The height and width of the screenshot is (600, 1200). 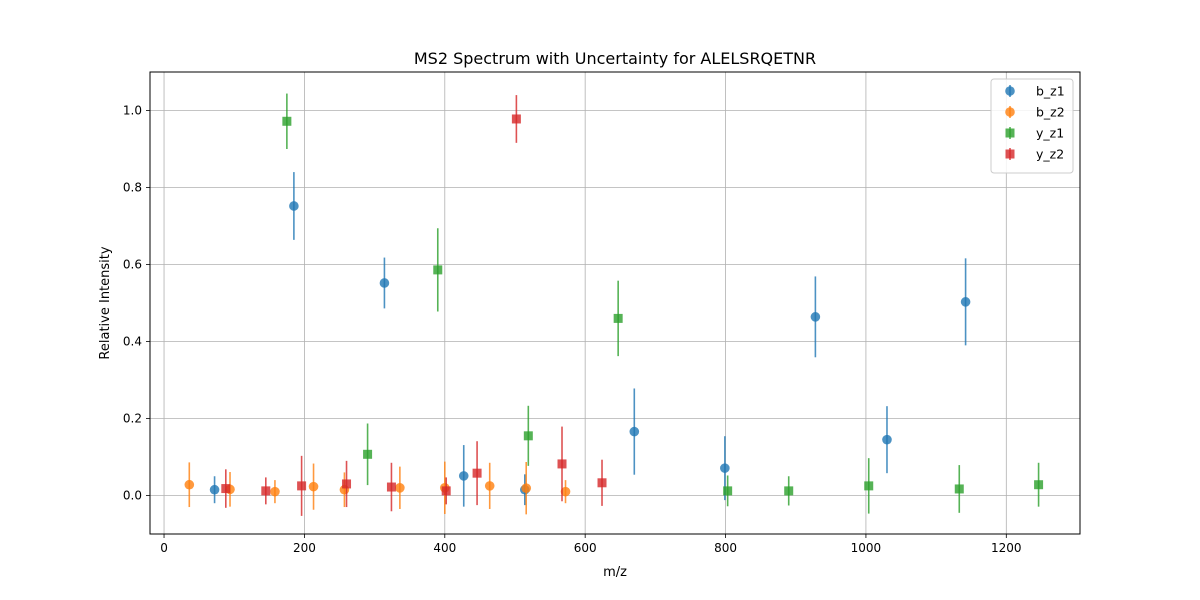 I want to click on x-tick-label: 1200, so click(x=1006, y=548).